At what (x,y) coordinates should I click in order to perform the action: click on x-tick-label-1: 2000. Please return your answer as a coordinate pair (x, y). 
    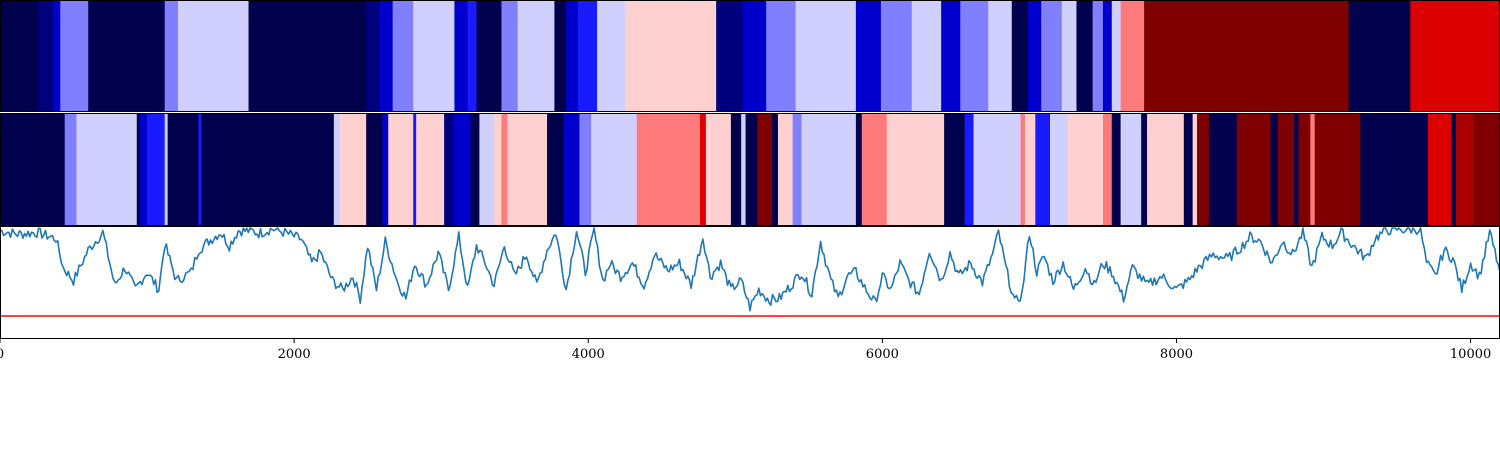
    Looking at the image, I should click on (294, 354).